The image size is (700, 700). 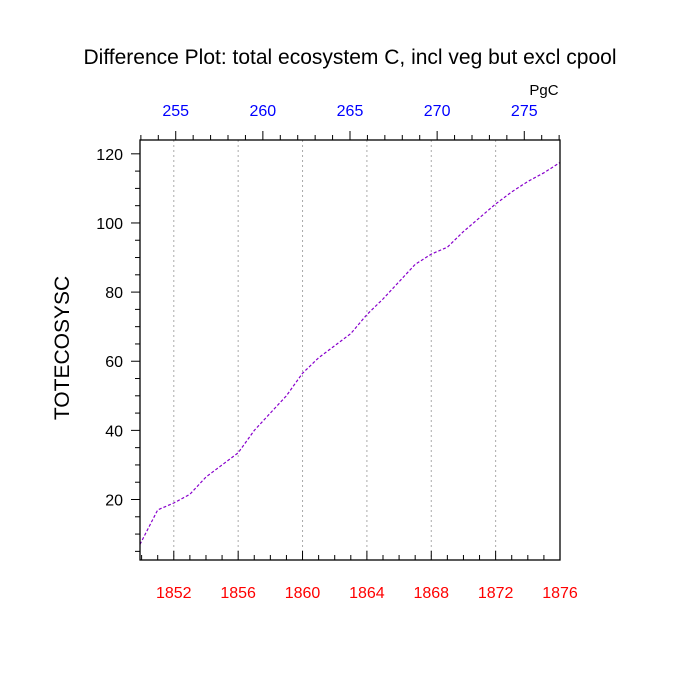 What do you see at coordinates (109, 224) in the screenshot?
I see `y-tick-label-4: 100` at bounding box center [109, 224].